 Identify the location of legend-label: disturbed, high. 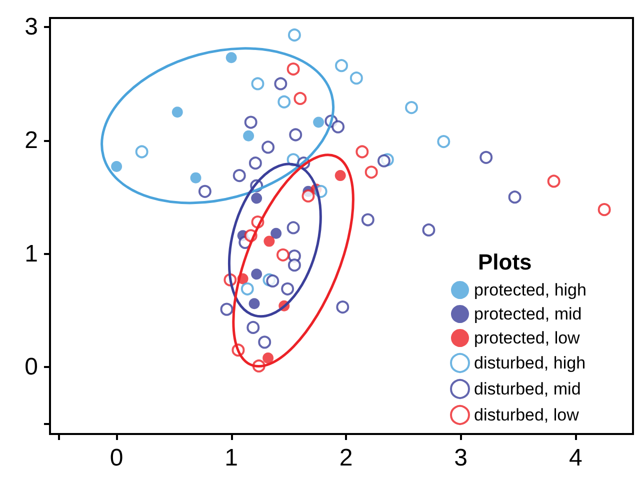
(530, 363).